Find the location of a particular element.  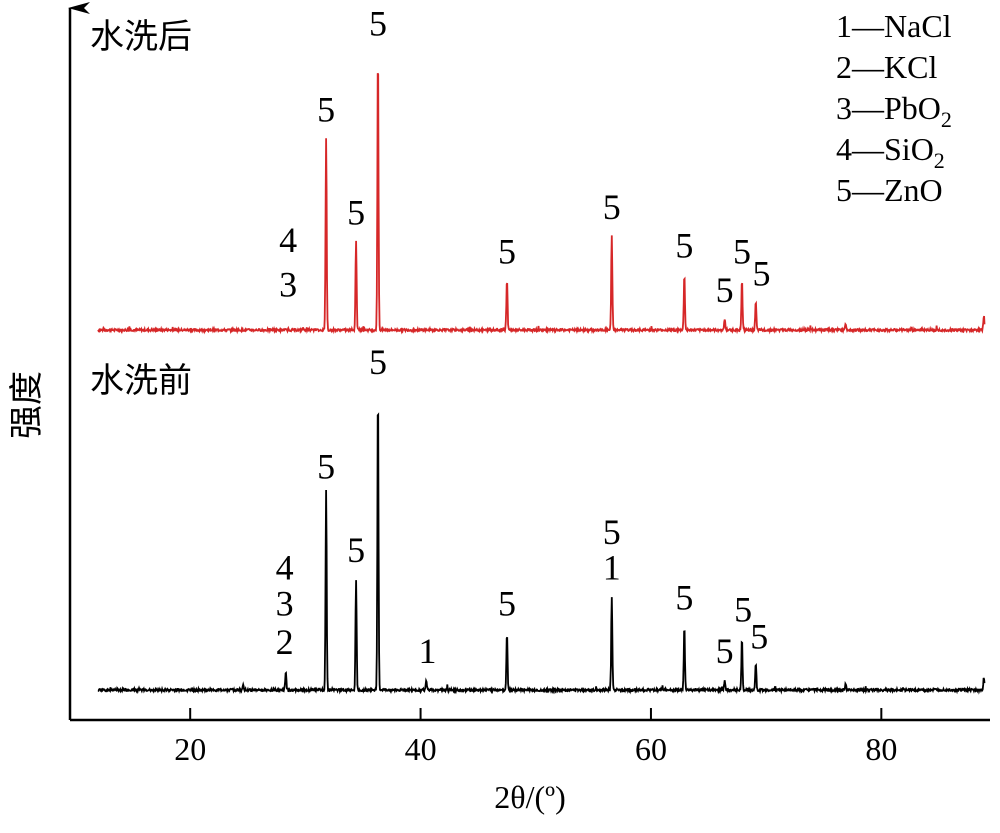

legend-num: 3 is located at coordinates (844, 108).